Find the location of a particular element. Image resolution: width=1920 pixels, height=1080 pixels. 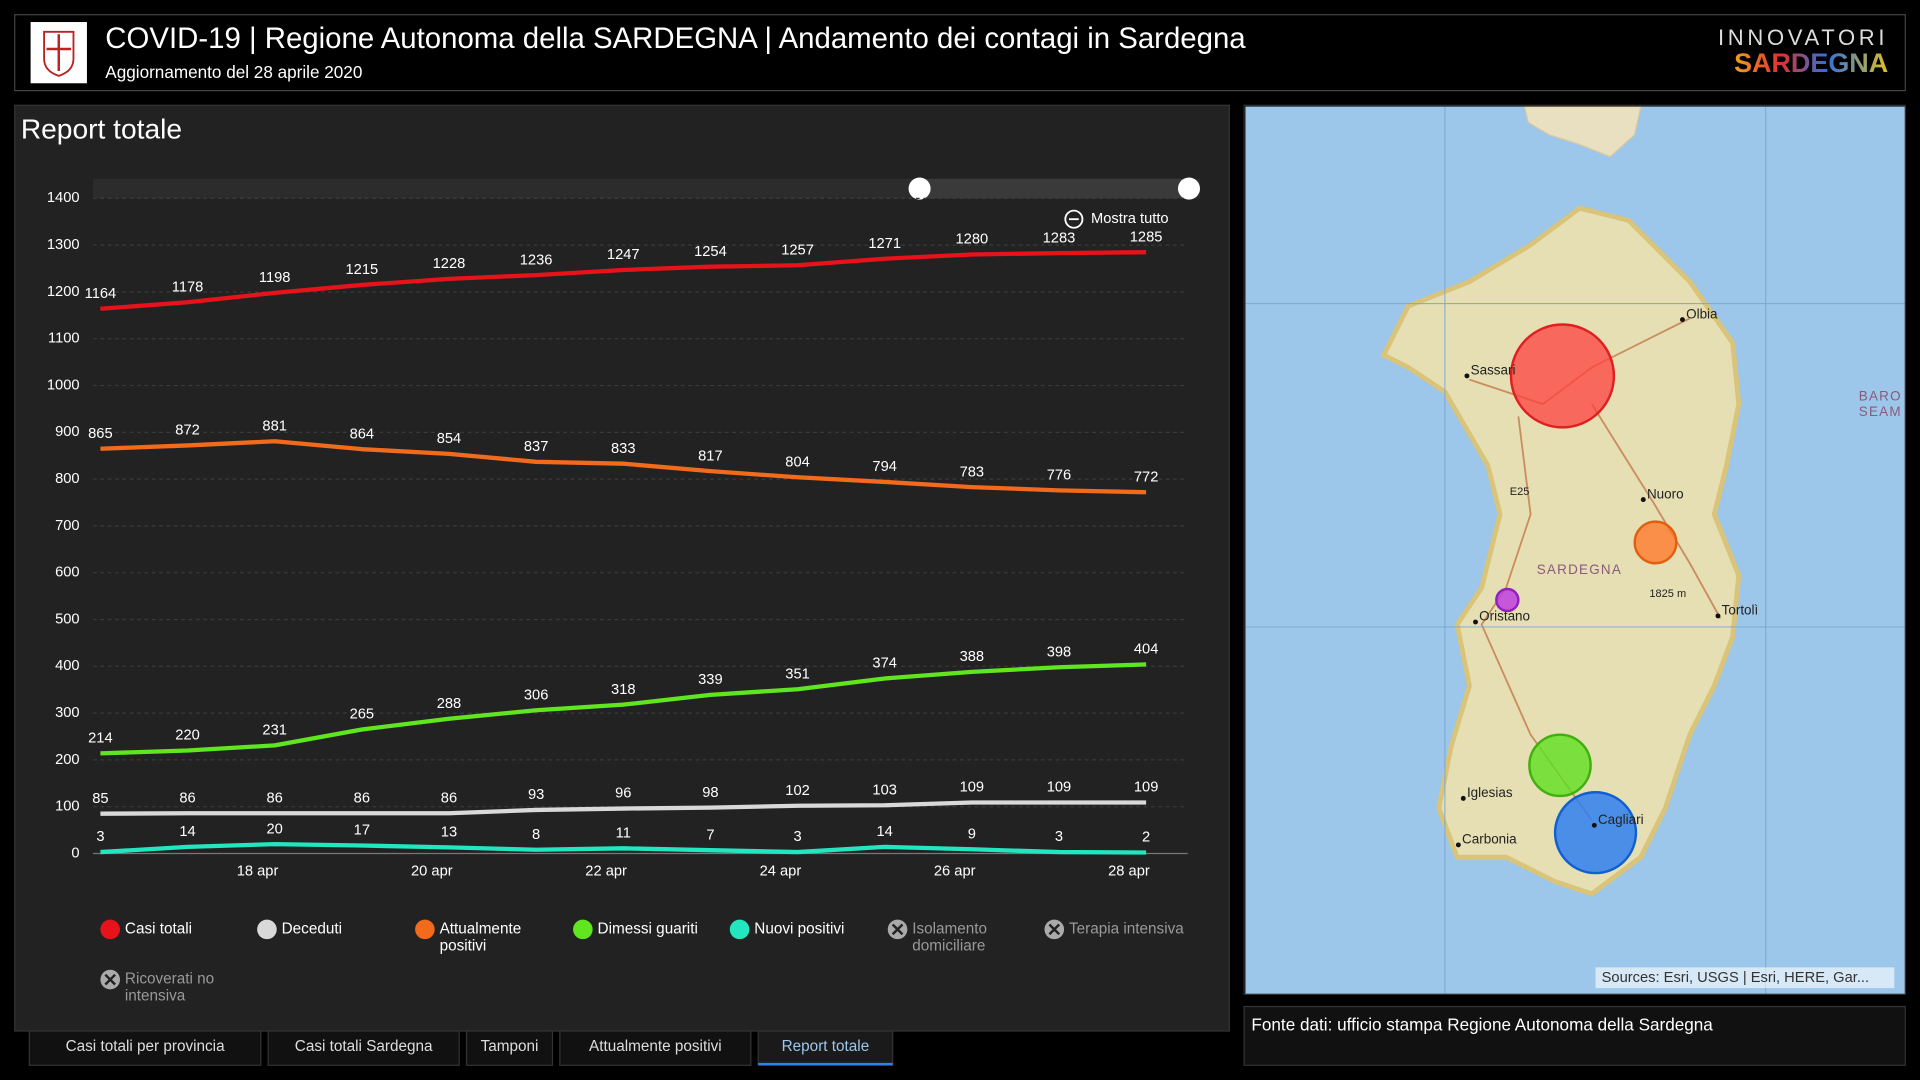

x-tick-label: 26 apr is located at coordinates (955, 872).